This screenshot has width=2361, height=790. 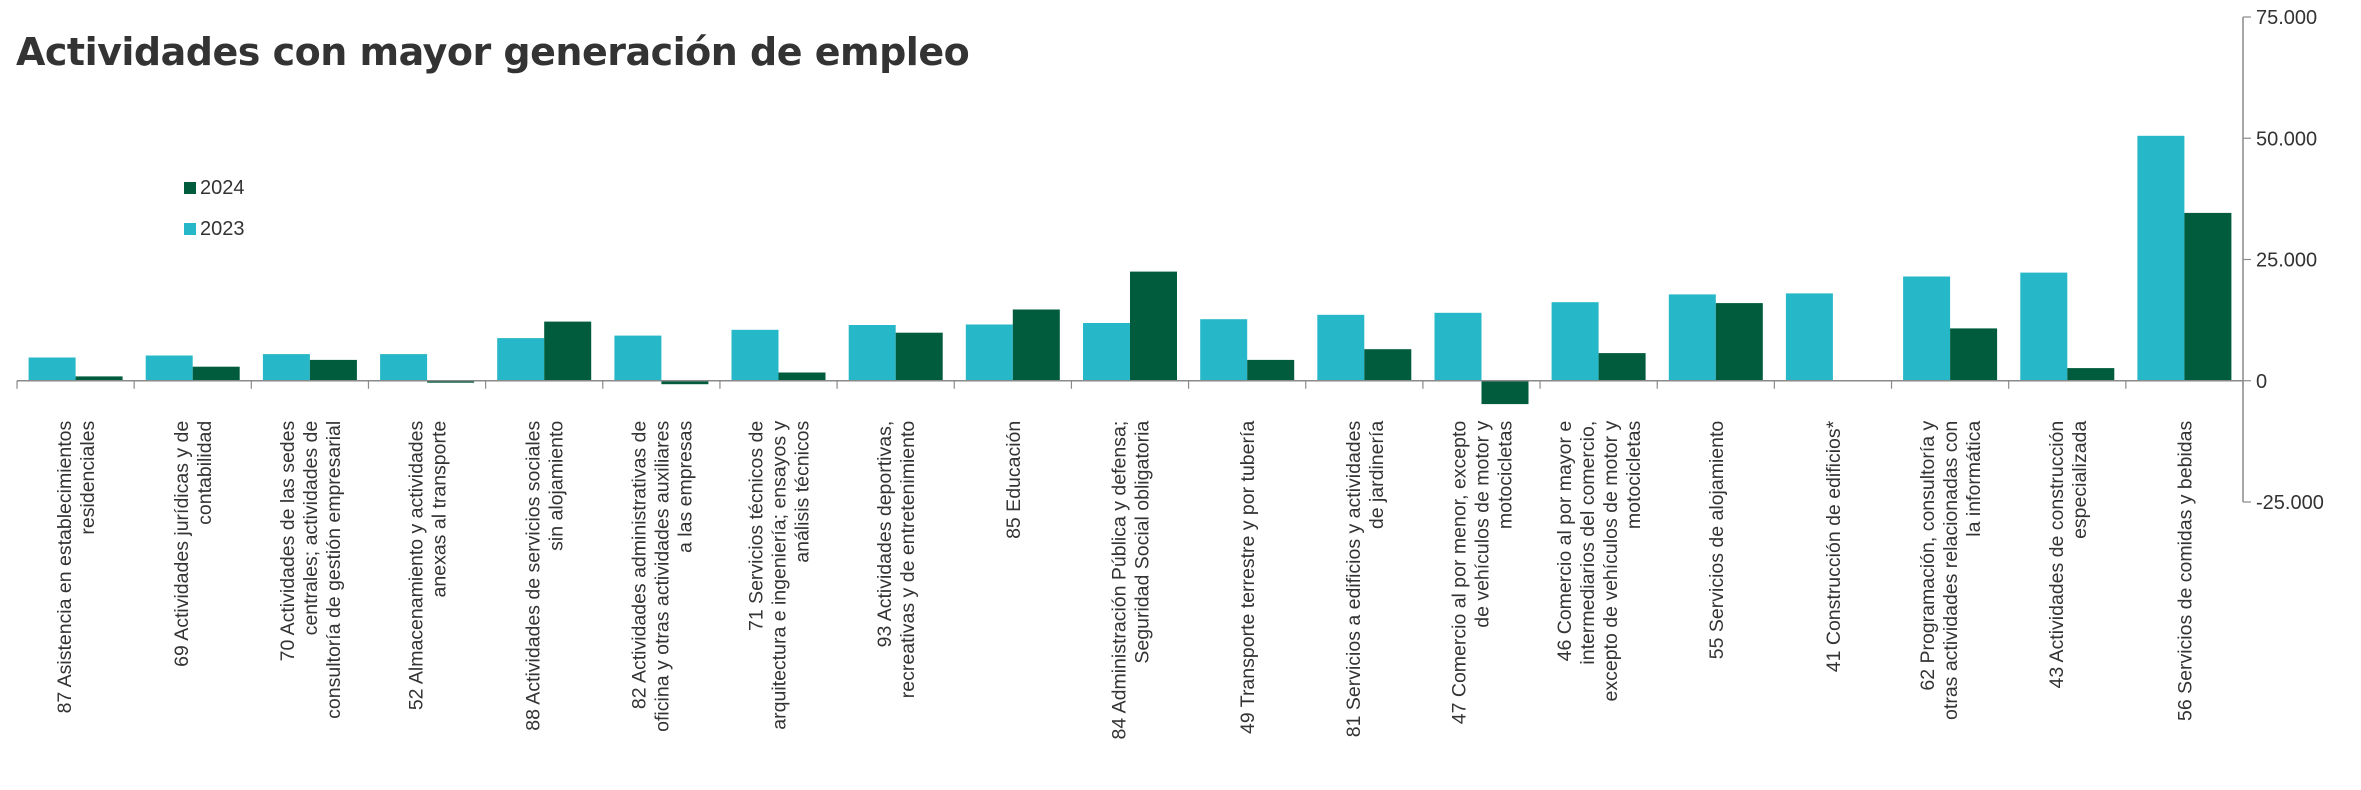 What do you see at coordinates (1951, 570) in the screenshot?
I see `category-label-17-line-2: otras actividades relacionadas con` at bounding box center [1951, 570].